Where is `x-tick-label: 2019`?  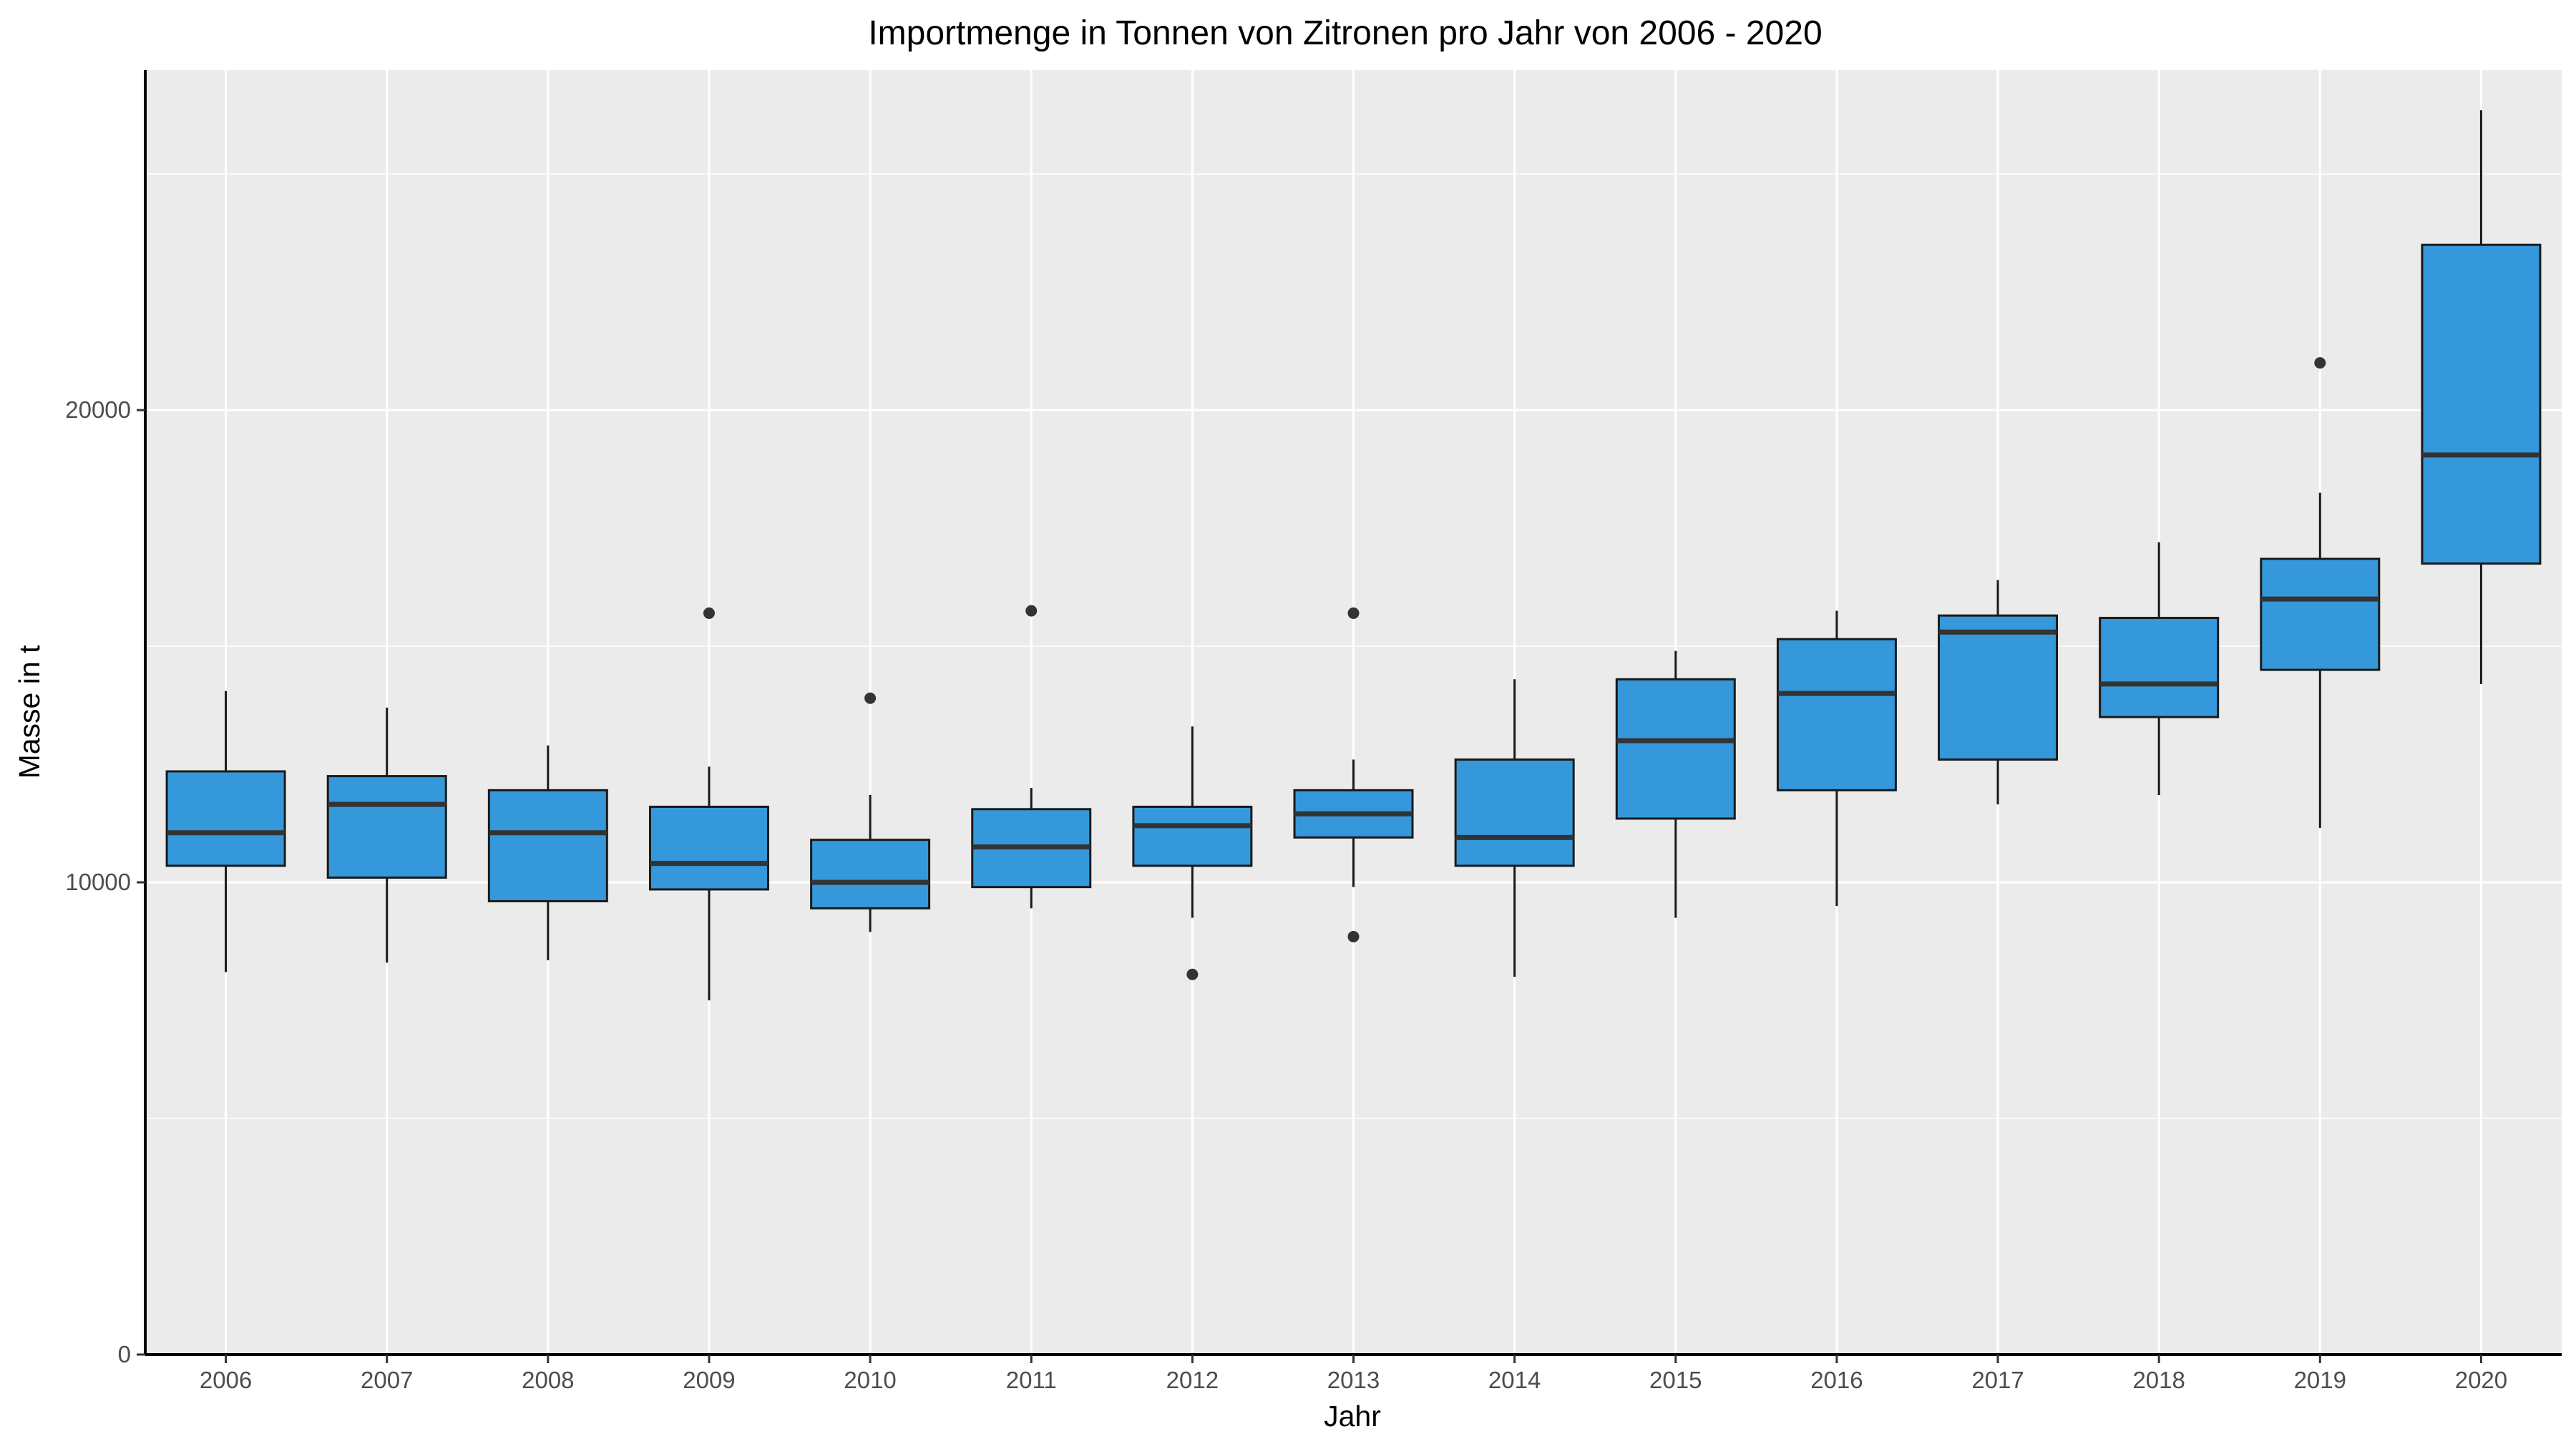 x-tick-label: 2019 is located at coordinates (2320, 1380).